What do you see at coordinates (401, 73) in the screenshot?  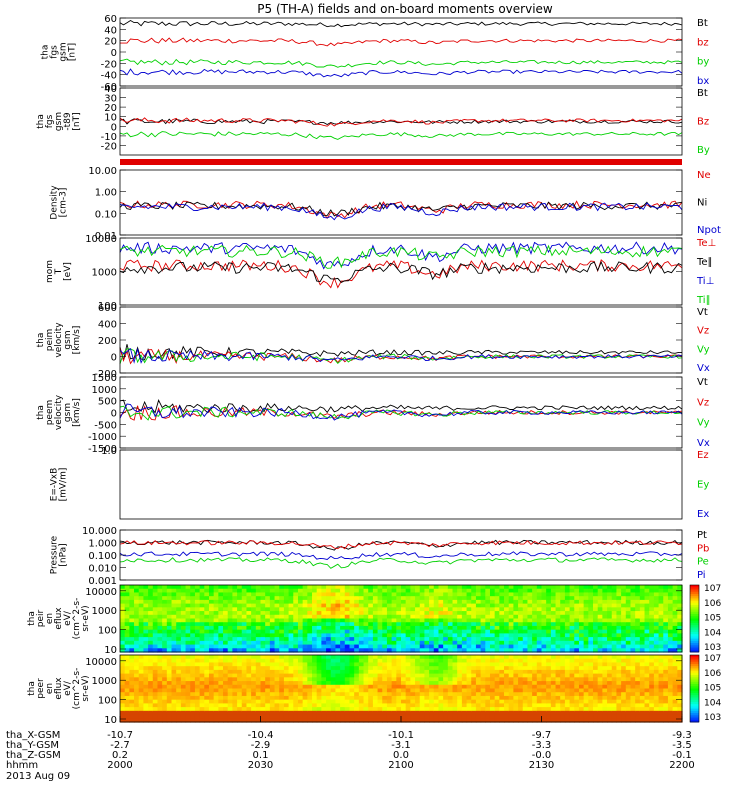 I see `series-line-bx` at bounding box center [401, 73].